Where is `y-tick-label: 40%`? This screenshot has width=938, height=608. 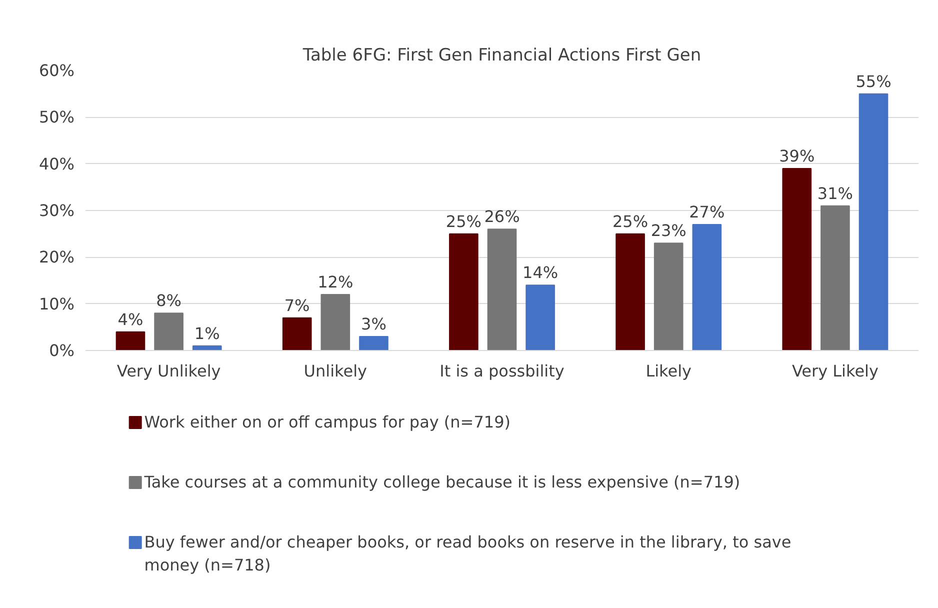
y-tick-label: 40% is located at coordinates (56, 164).